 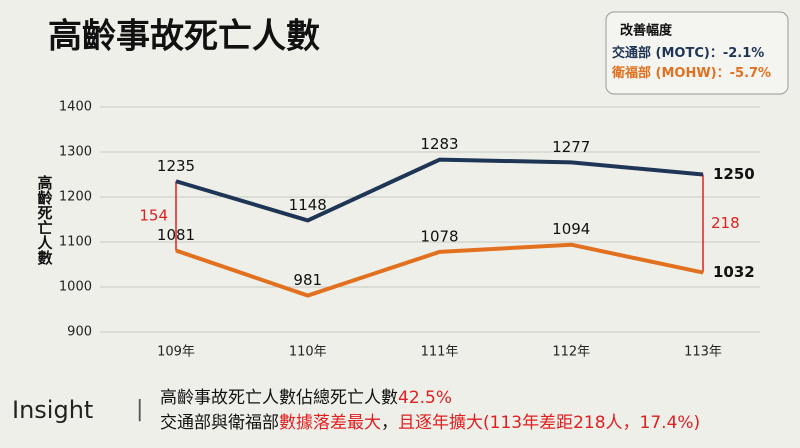 What do you see at coordinates (307, 280) in the screenshot?
I see `data-label: 981` at bounding box center [307, 280].